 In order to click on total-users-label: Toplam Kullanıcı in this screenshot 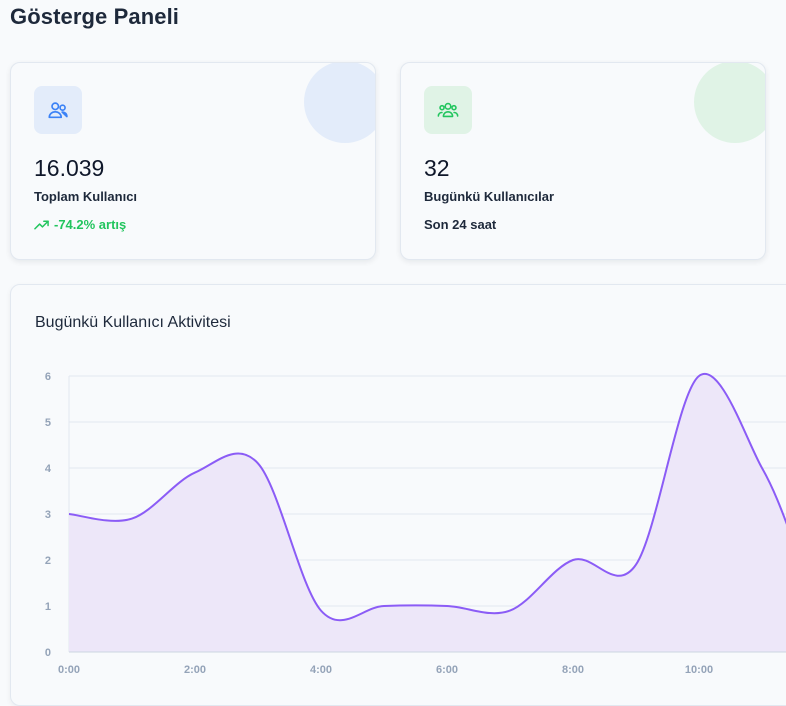, I will do `click(86, 196)`.